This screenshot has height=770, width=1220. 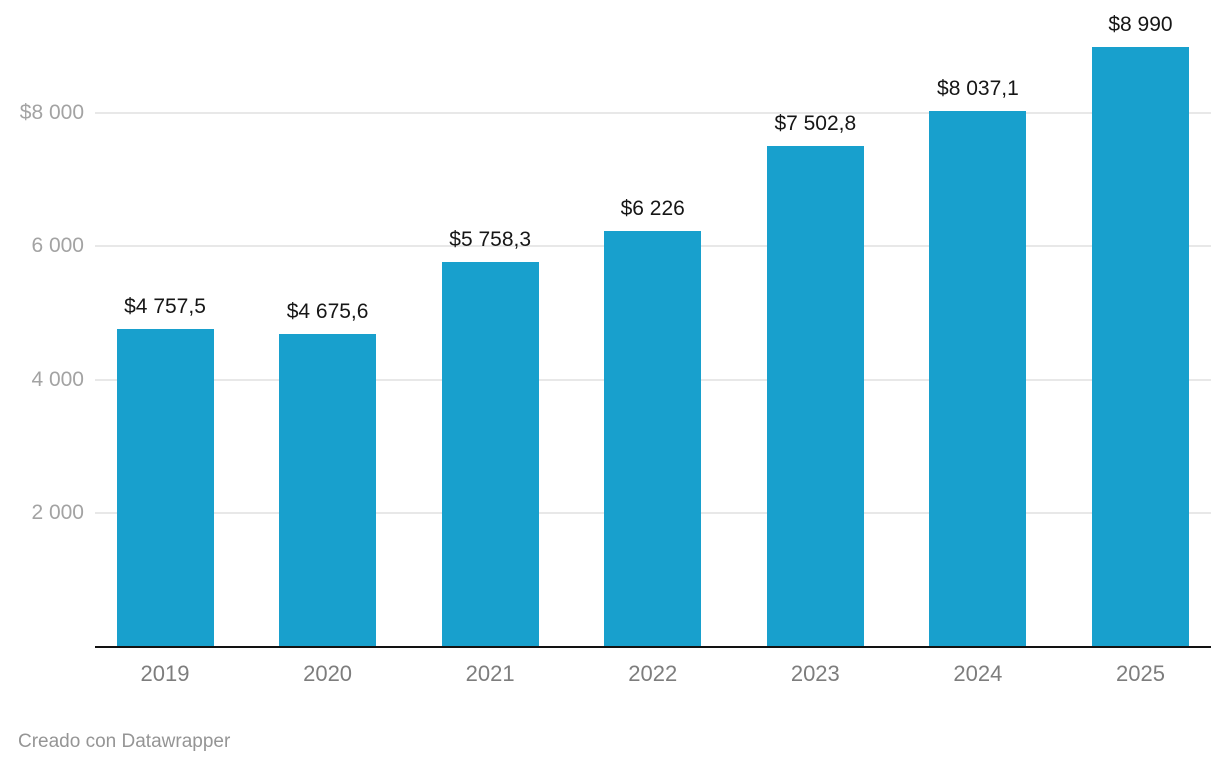 I want to click on bar-2022, so click(x=653, y=439).